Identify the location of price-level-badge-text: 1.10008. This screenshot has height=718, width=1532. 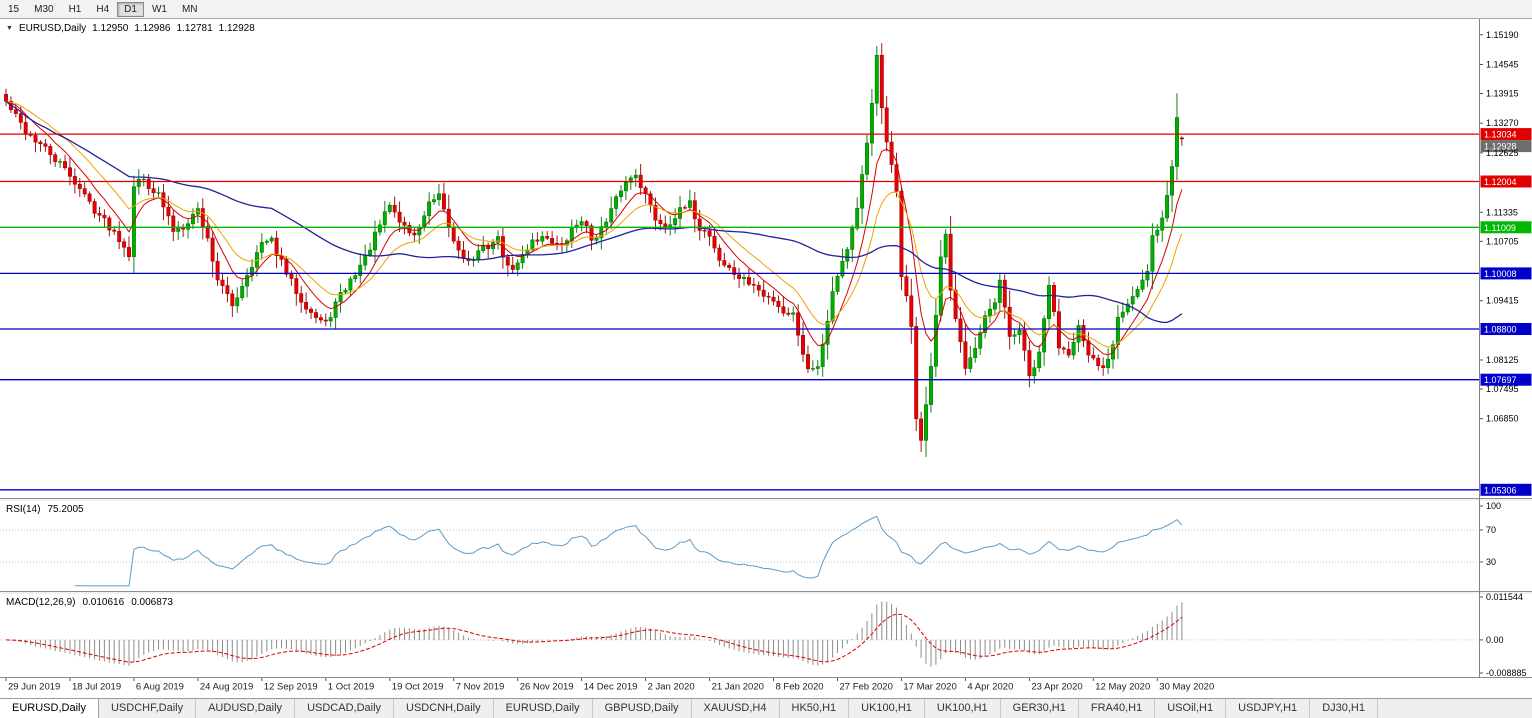
(1500, 274).